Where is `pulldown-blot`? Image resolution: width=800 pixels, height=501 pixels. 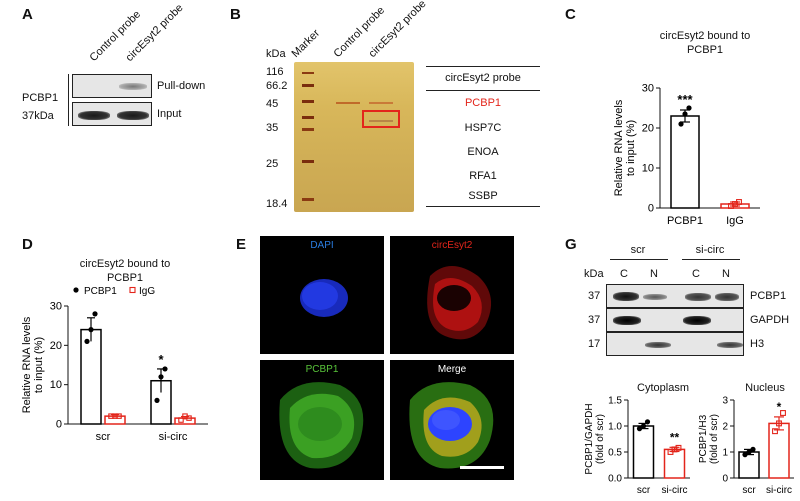 pulldown-blot is located at coordinates (112, 86).